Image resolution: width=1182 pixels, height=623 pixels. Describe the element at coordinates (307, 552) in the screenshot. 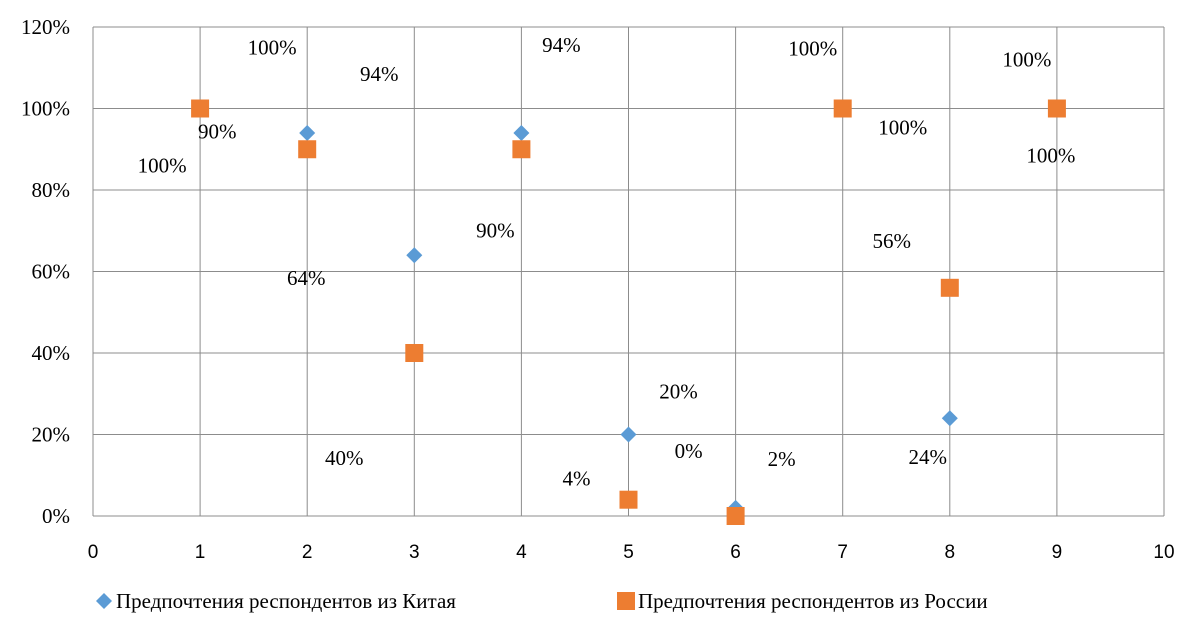

I see `x-tick-label: 2` at that location.